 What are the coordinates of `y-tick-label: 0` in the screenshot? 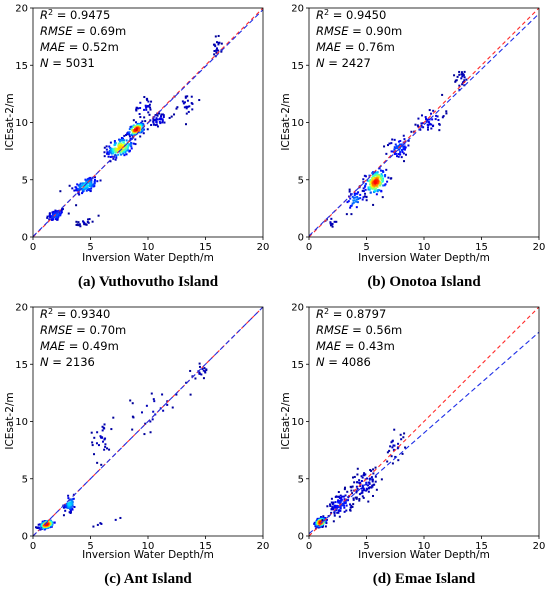 It's located at (301, 537).